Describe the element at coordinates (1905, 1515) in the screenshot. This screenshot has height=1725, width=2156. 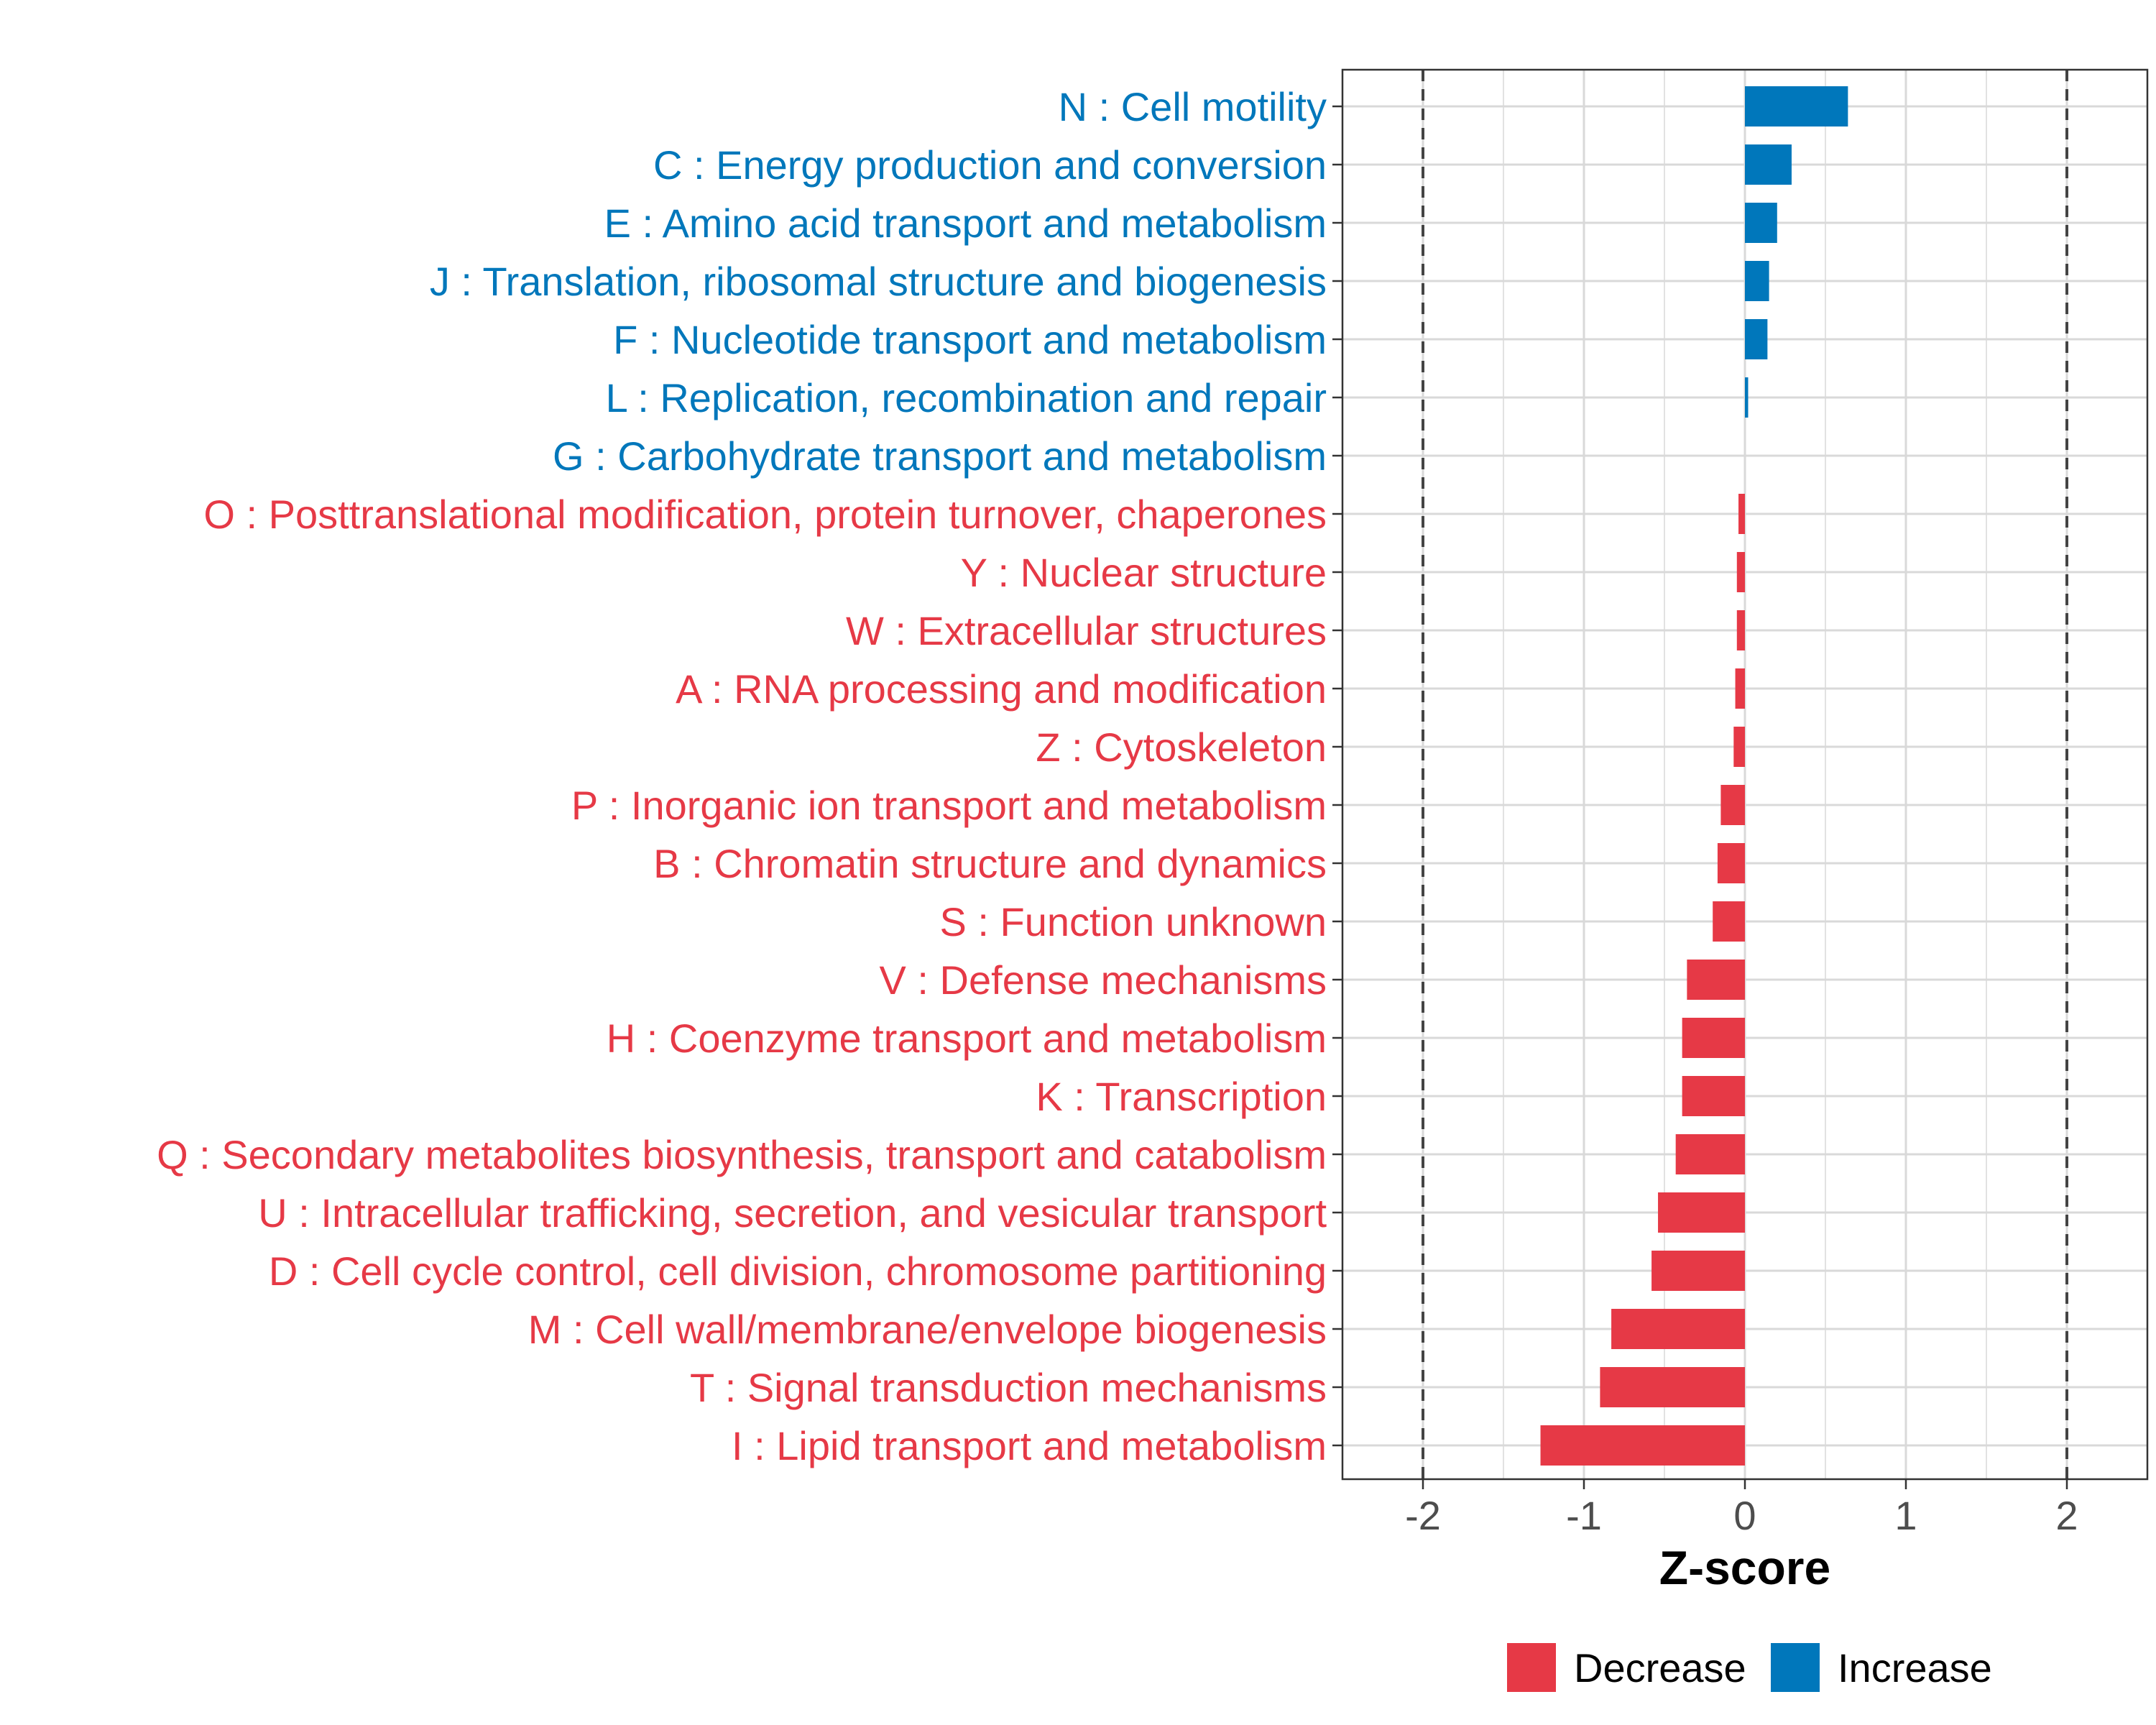
I see `x-tick-label: 1` at that location.